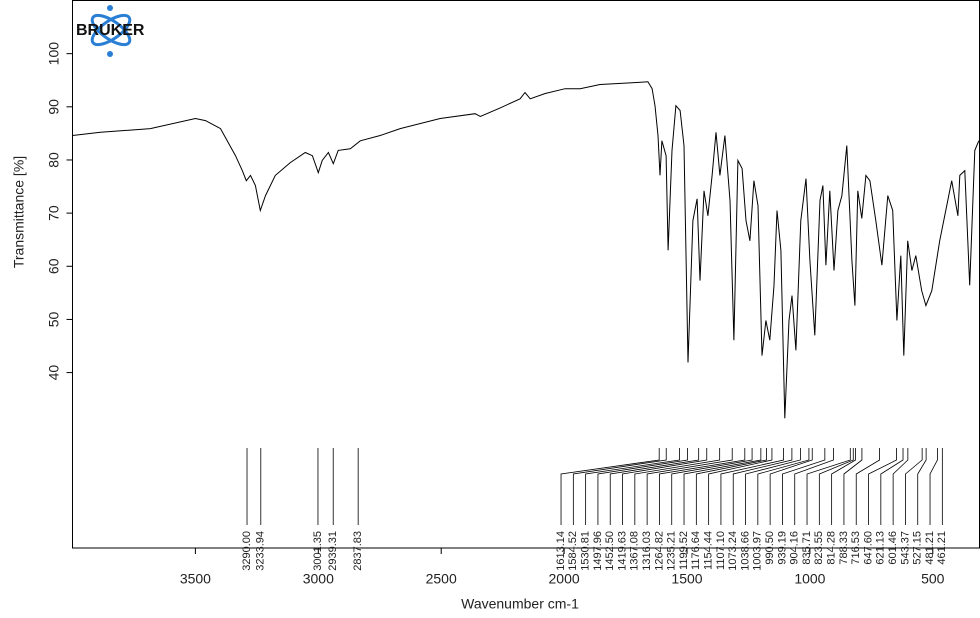 The image size is (980, 618). Describe the element at coordinates (54, 213) in the screenshot. I see `y-tick-label: 70` at that location.